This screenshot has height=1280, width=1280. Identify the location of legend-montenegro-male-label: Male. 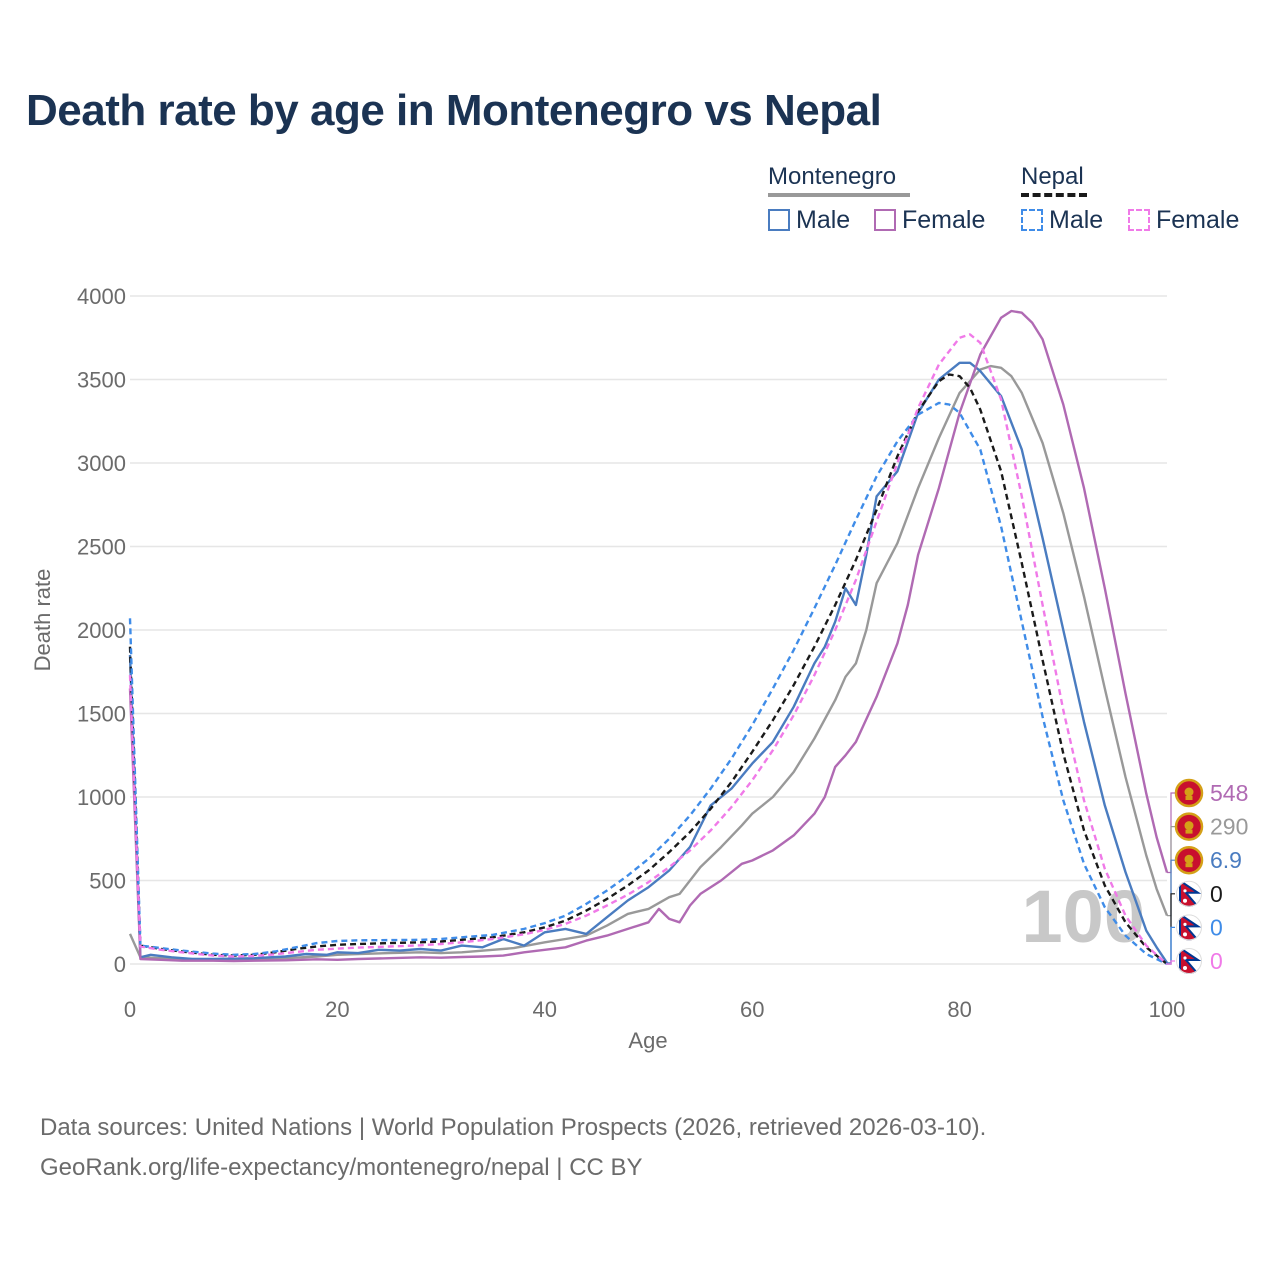
(823, 220).